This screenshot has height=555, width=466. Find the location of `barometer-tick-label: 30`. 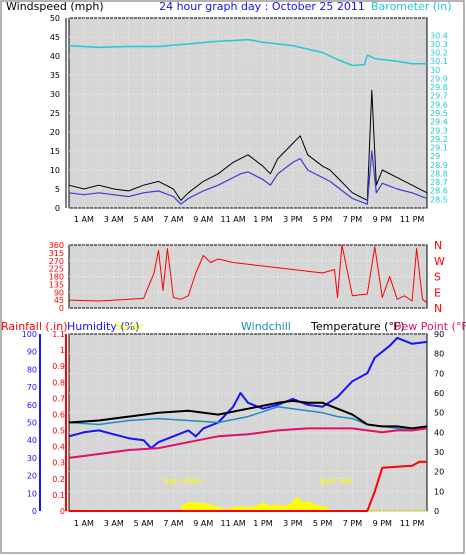

barometer-tick-label: 30 is located at coordinates (435, 70).